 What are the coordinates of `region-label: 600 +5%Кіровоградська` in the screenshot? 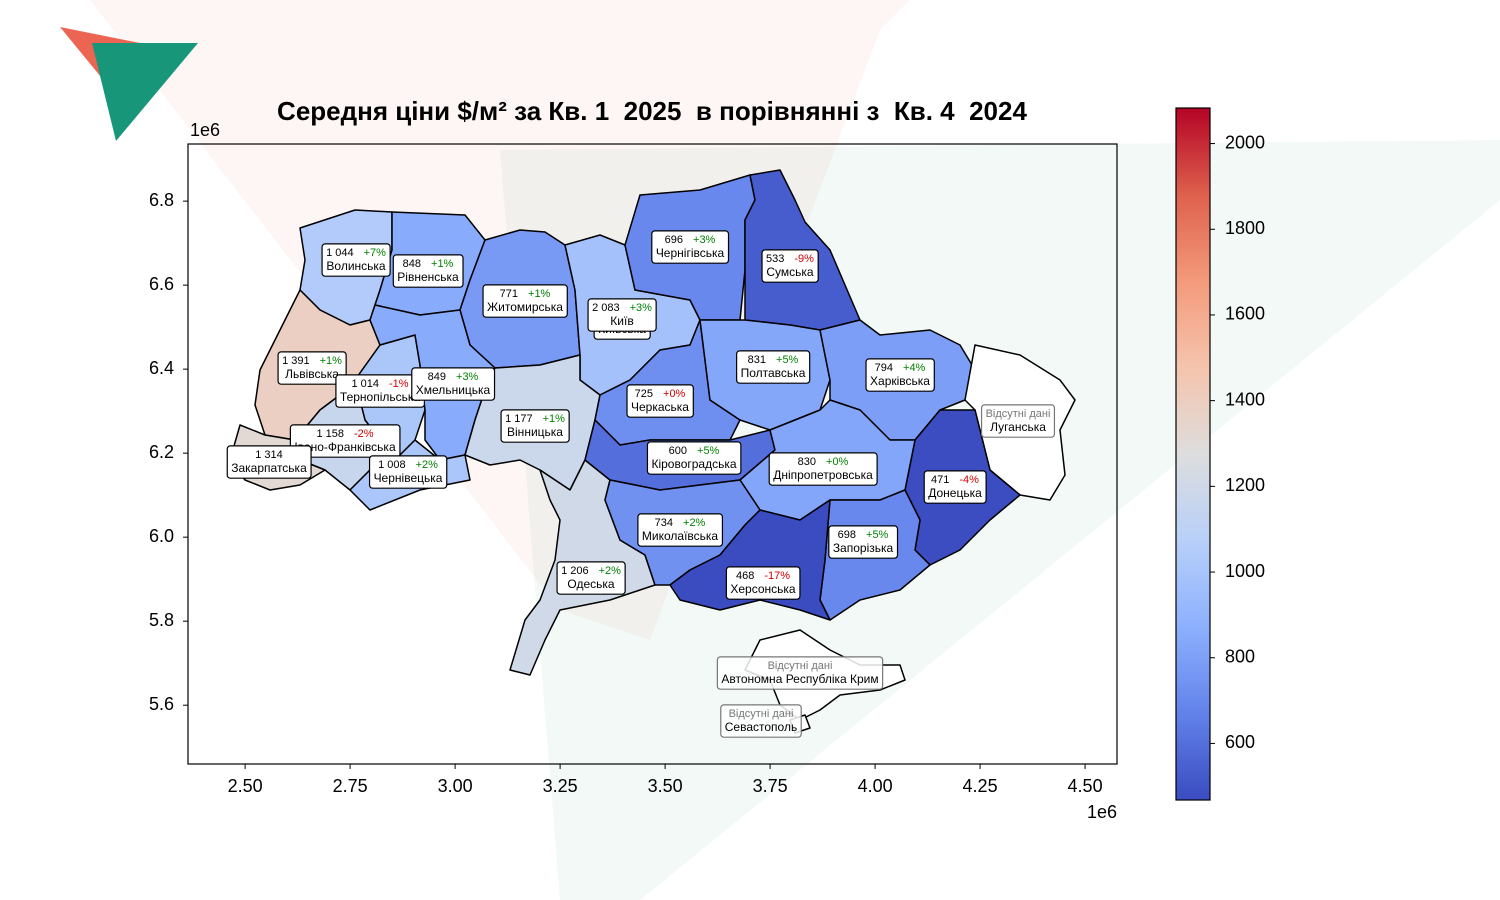 It's located at (694, 458).